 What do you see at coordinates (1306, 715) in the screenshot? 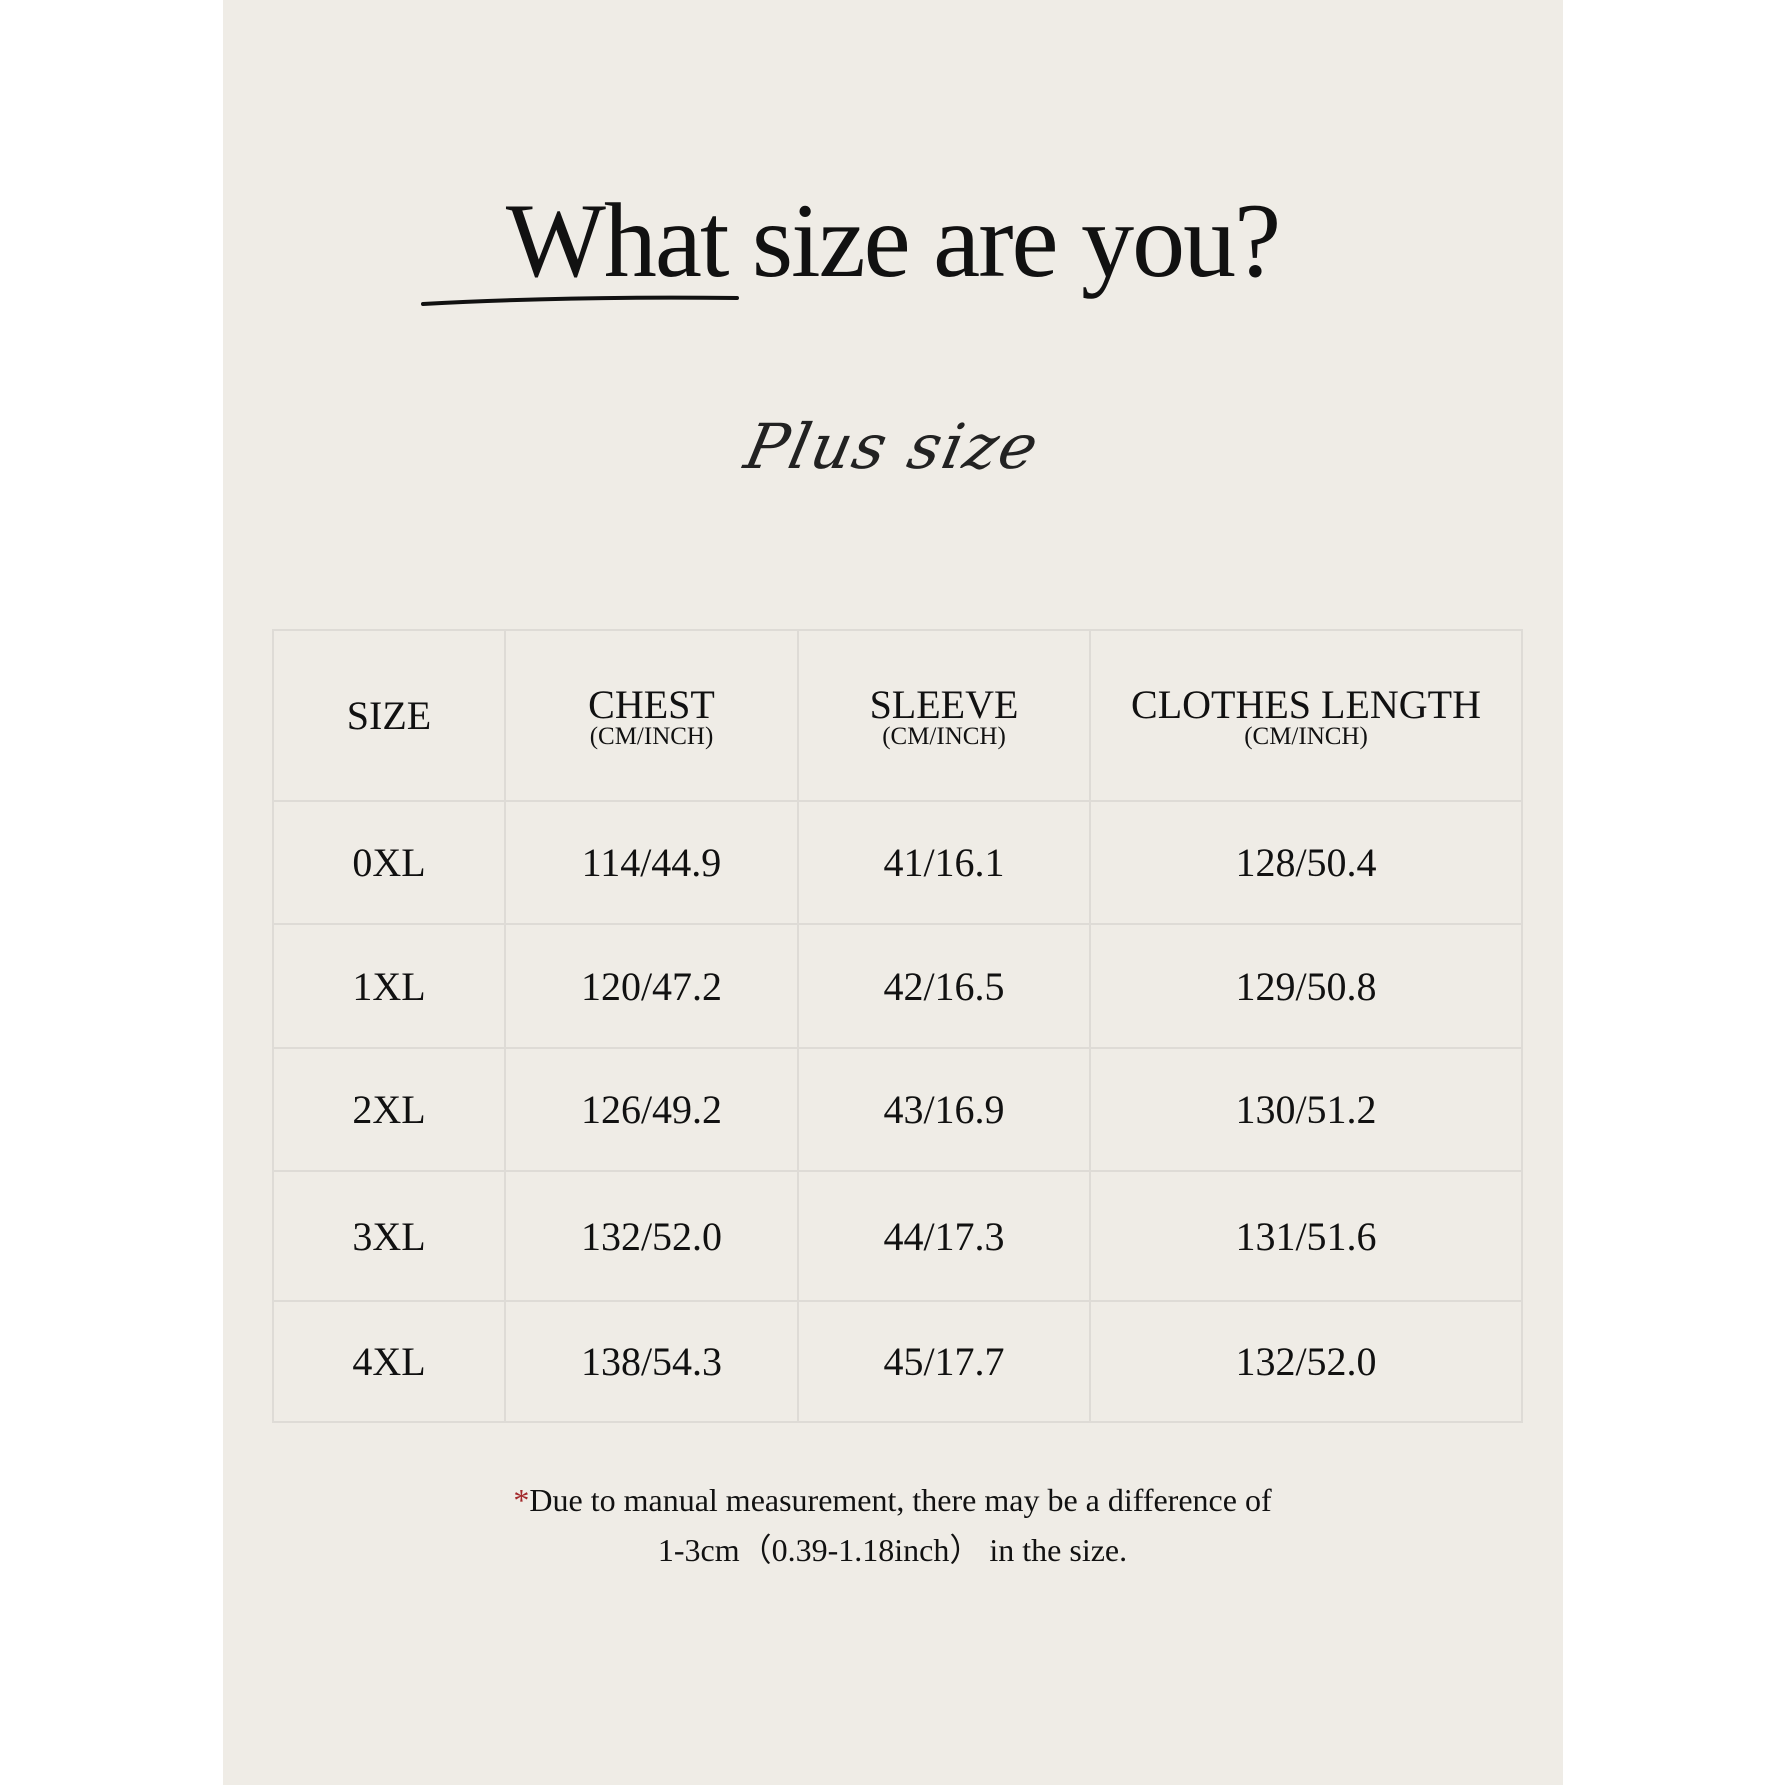
I see `header-clothes-length: CLOTHES LENGTH (CM/INCH)` at bounding box center [1306, 715].